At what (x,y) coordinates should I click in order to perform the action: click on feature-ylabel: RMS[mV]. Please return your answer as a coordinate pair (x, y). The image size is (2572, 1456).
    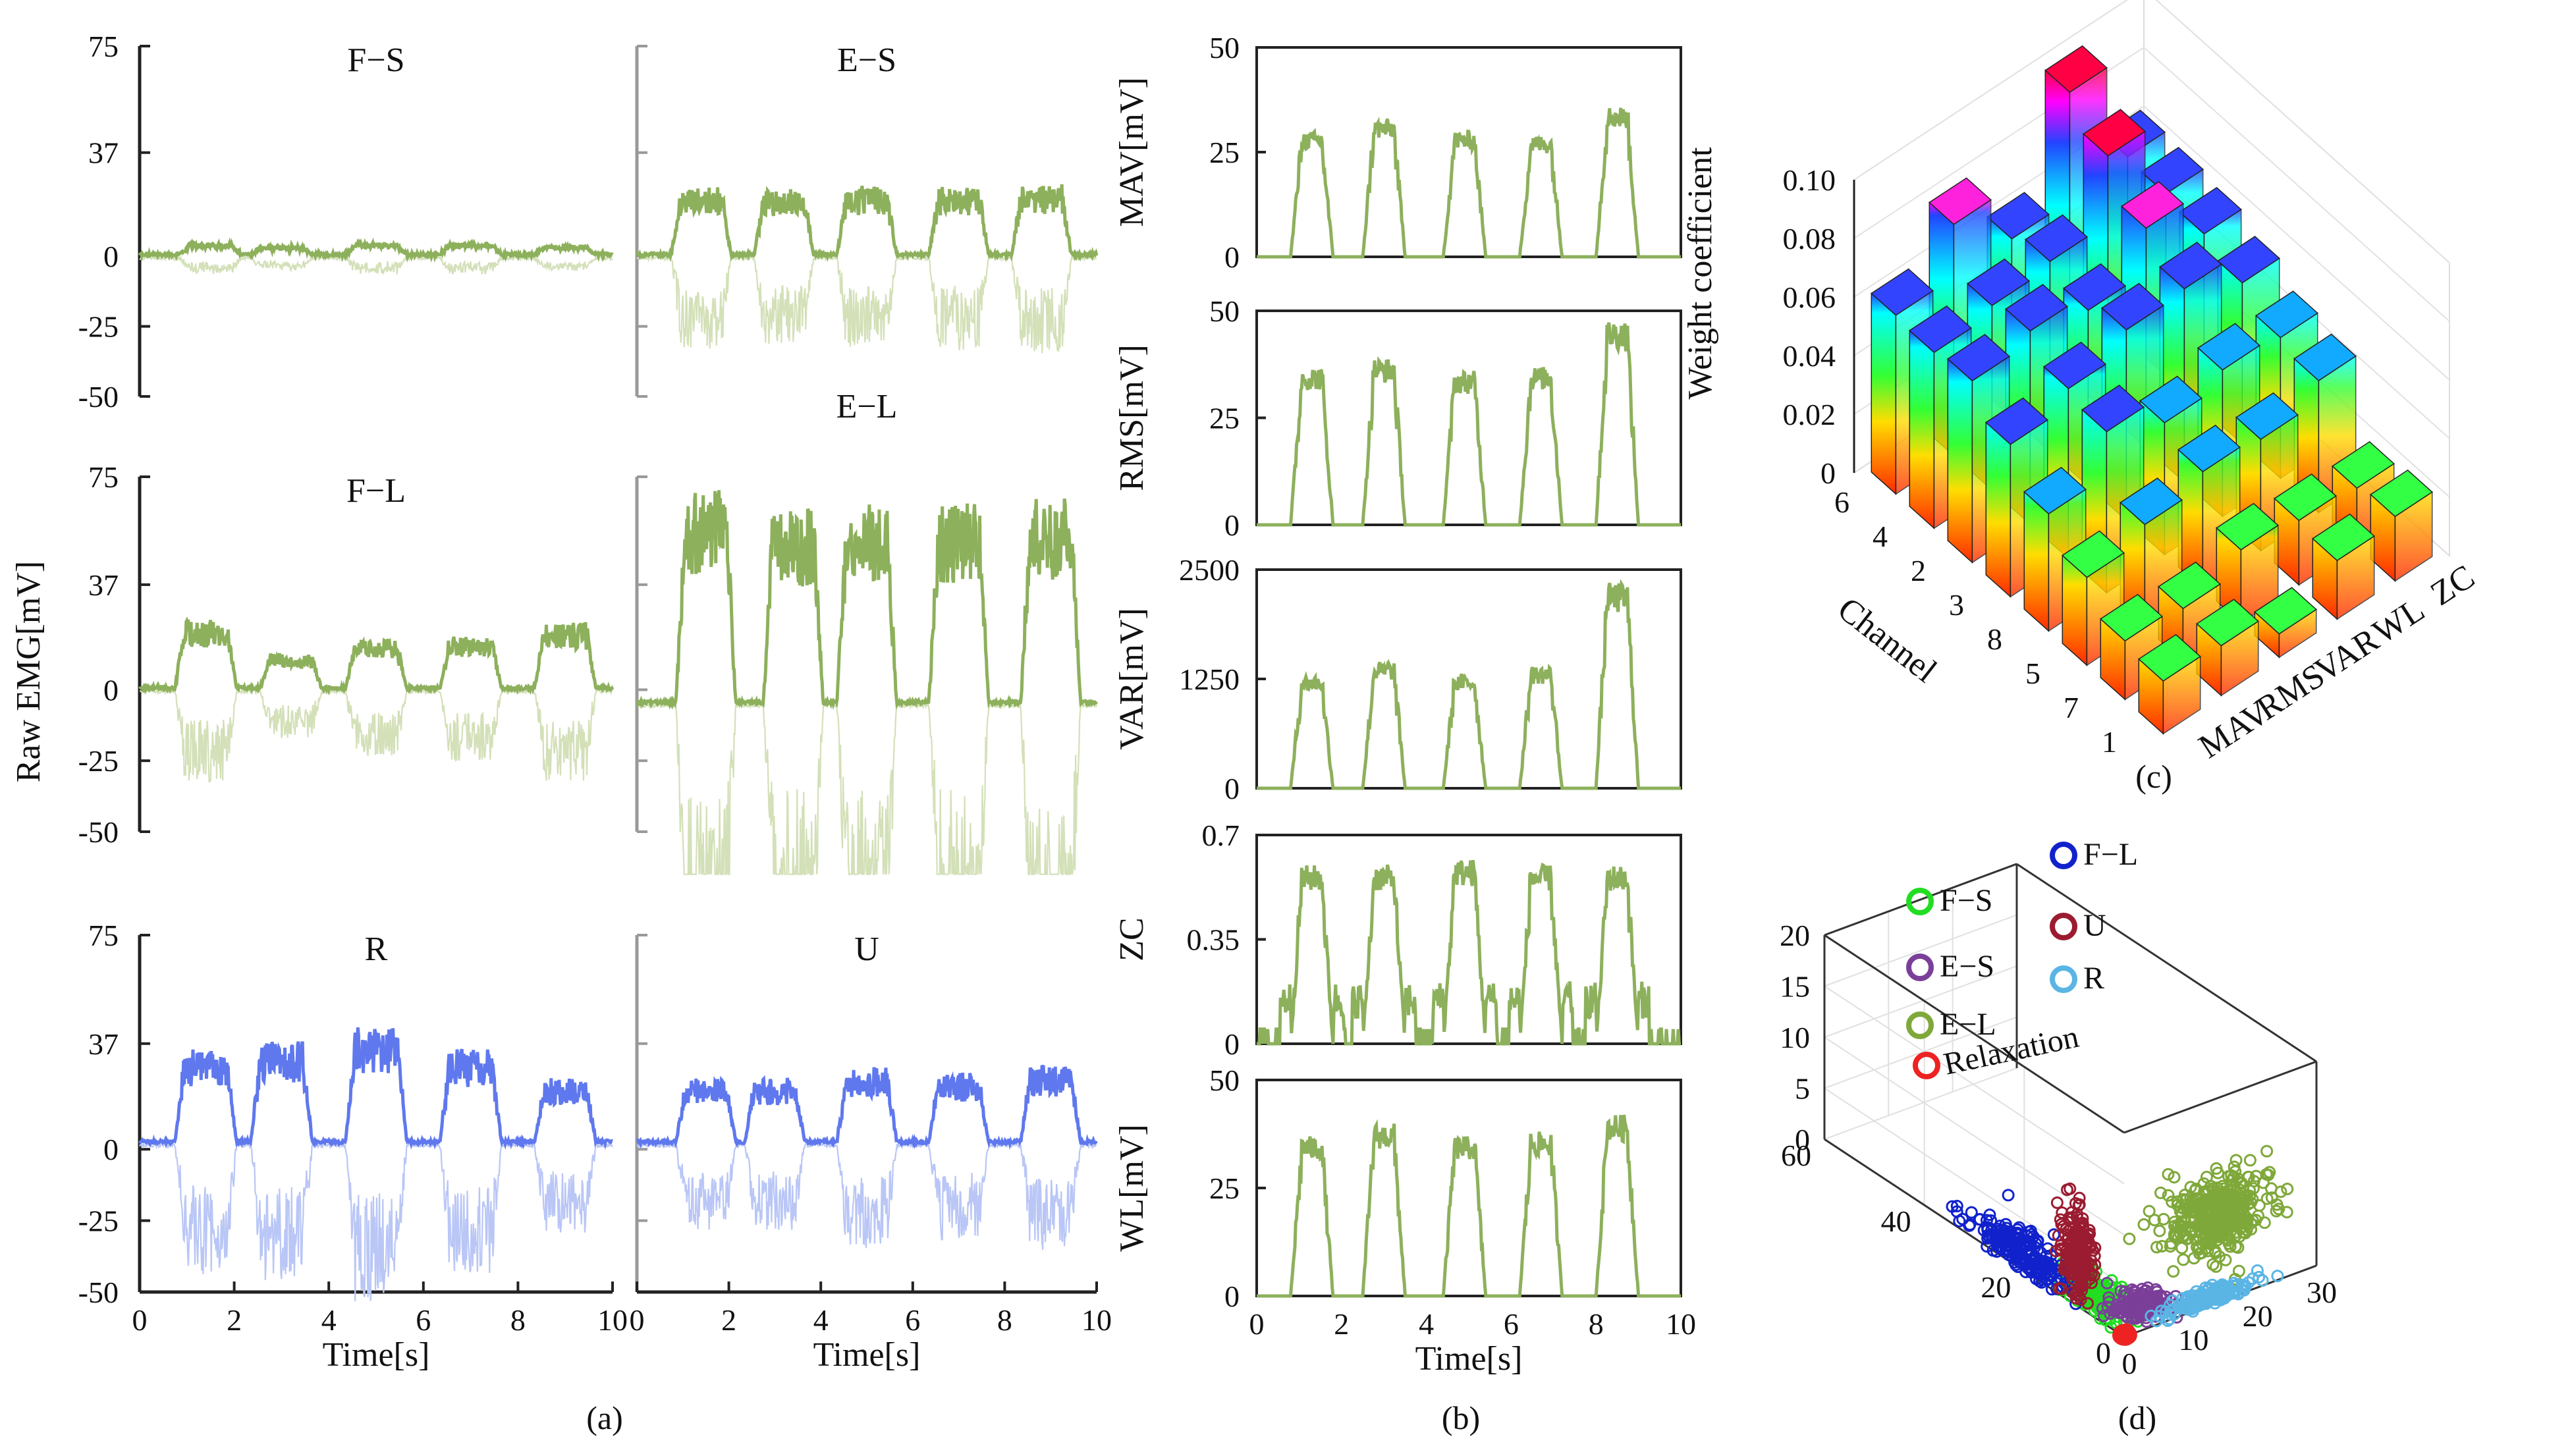
    Looking at the image, I should click on (1132, 417).